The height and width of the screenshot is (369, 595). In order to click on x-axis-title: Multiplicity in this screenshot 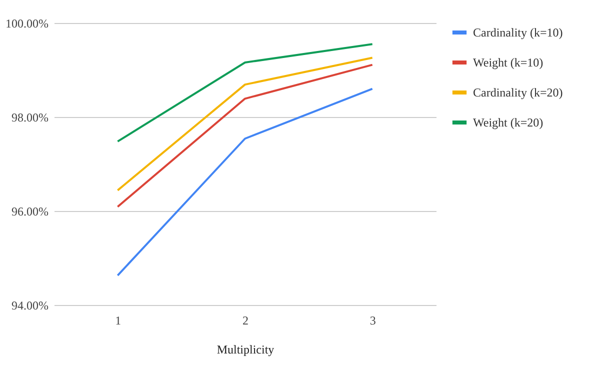, I will do `click(245, 349)`.